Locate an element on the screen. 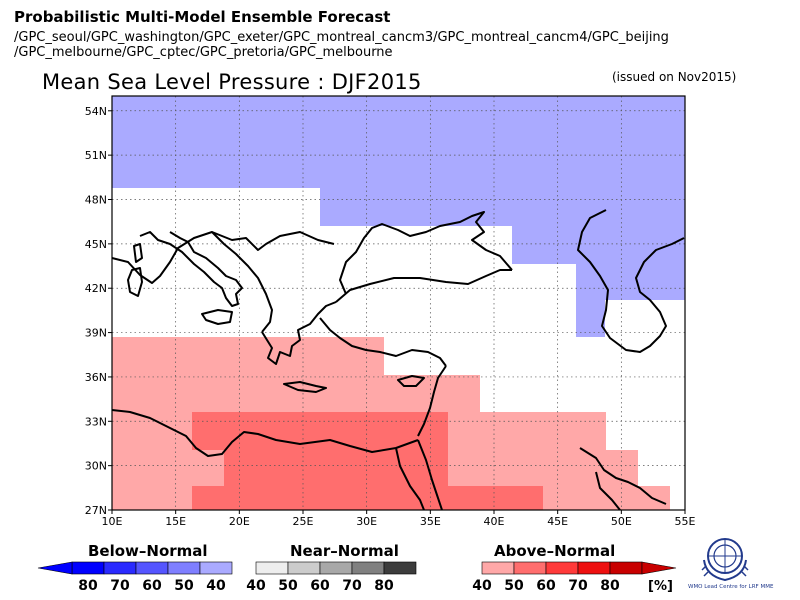 The width and height of the screenshot is (800, 600). lon-tick-label: 25E is located at coordinates (303, 521).